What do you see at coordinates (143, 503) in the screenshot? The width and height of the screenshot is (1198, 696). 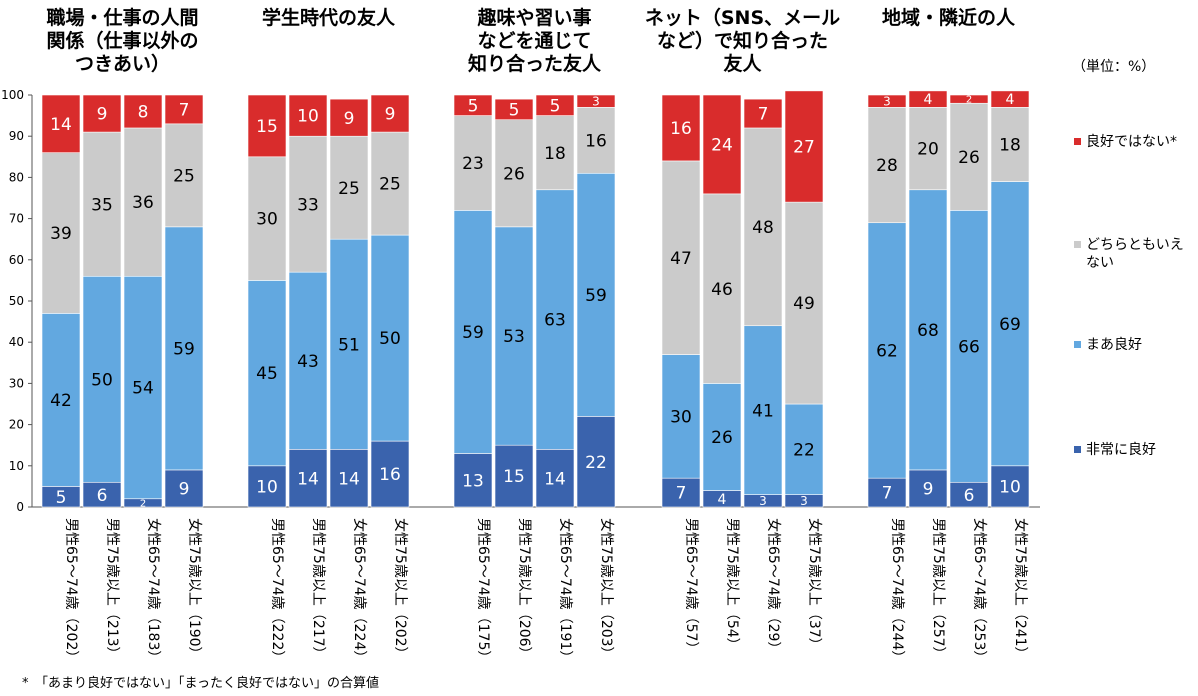 I see `data-label: 2` at bounding box center [143, 503].